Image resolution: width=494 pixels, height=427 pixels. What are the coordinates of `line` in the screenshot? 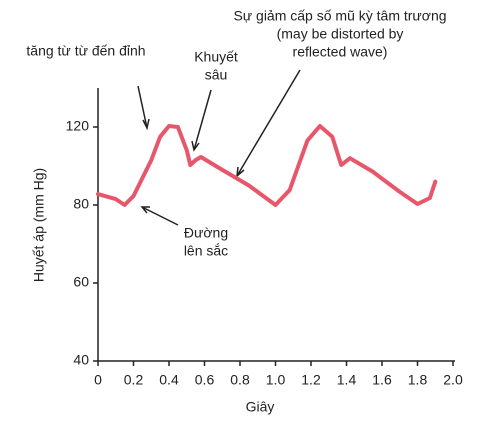 It's located at (267, 165).